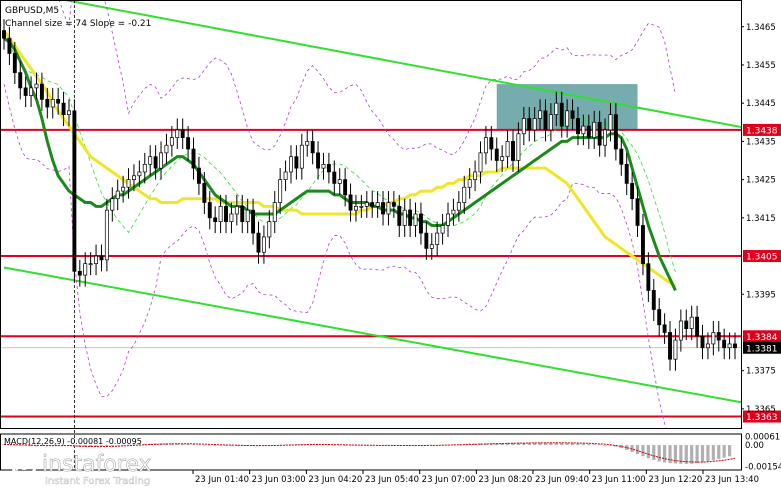 This screenshot has width=781, height=493. What do you see at coordinates (761, 181) in the screenshot?
I see `y-tick-label: 1.3425` at bounding box center [761, 181].